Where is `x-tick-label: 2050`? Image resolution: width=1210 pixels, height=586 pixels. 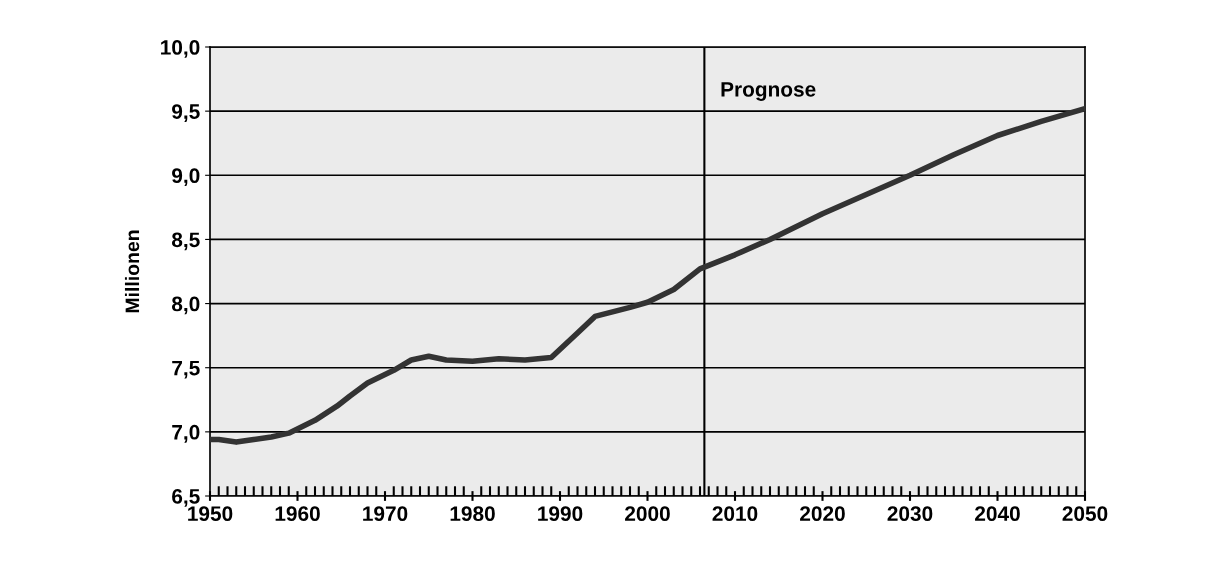
x-tick-label: 2050 is located at coordinates (1085, 514).